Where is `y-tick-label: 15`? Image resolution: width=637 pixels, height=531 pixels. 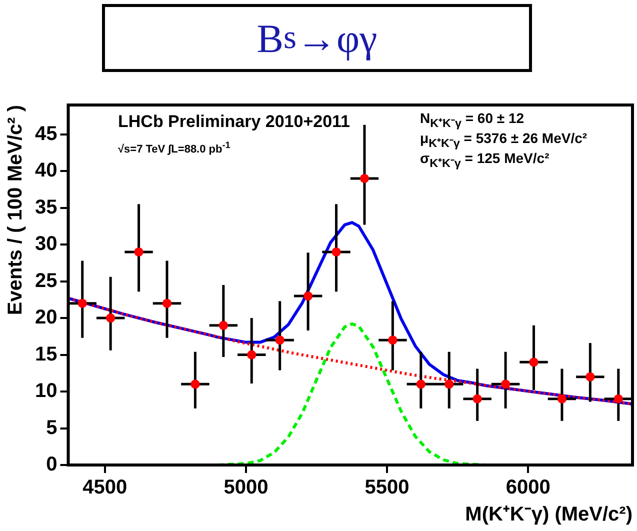 y-tick-label: 15 is located at coordinates (46, 354).